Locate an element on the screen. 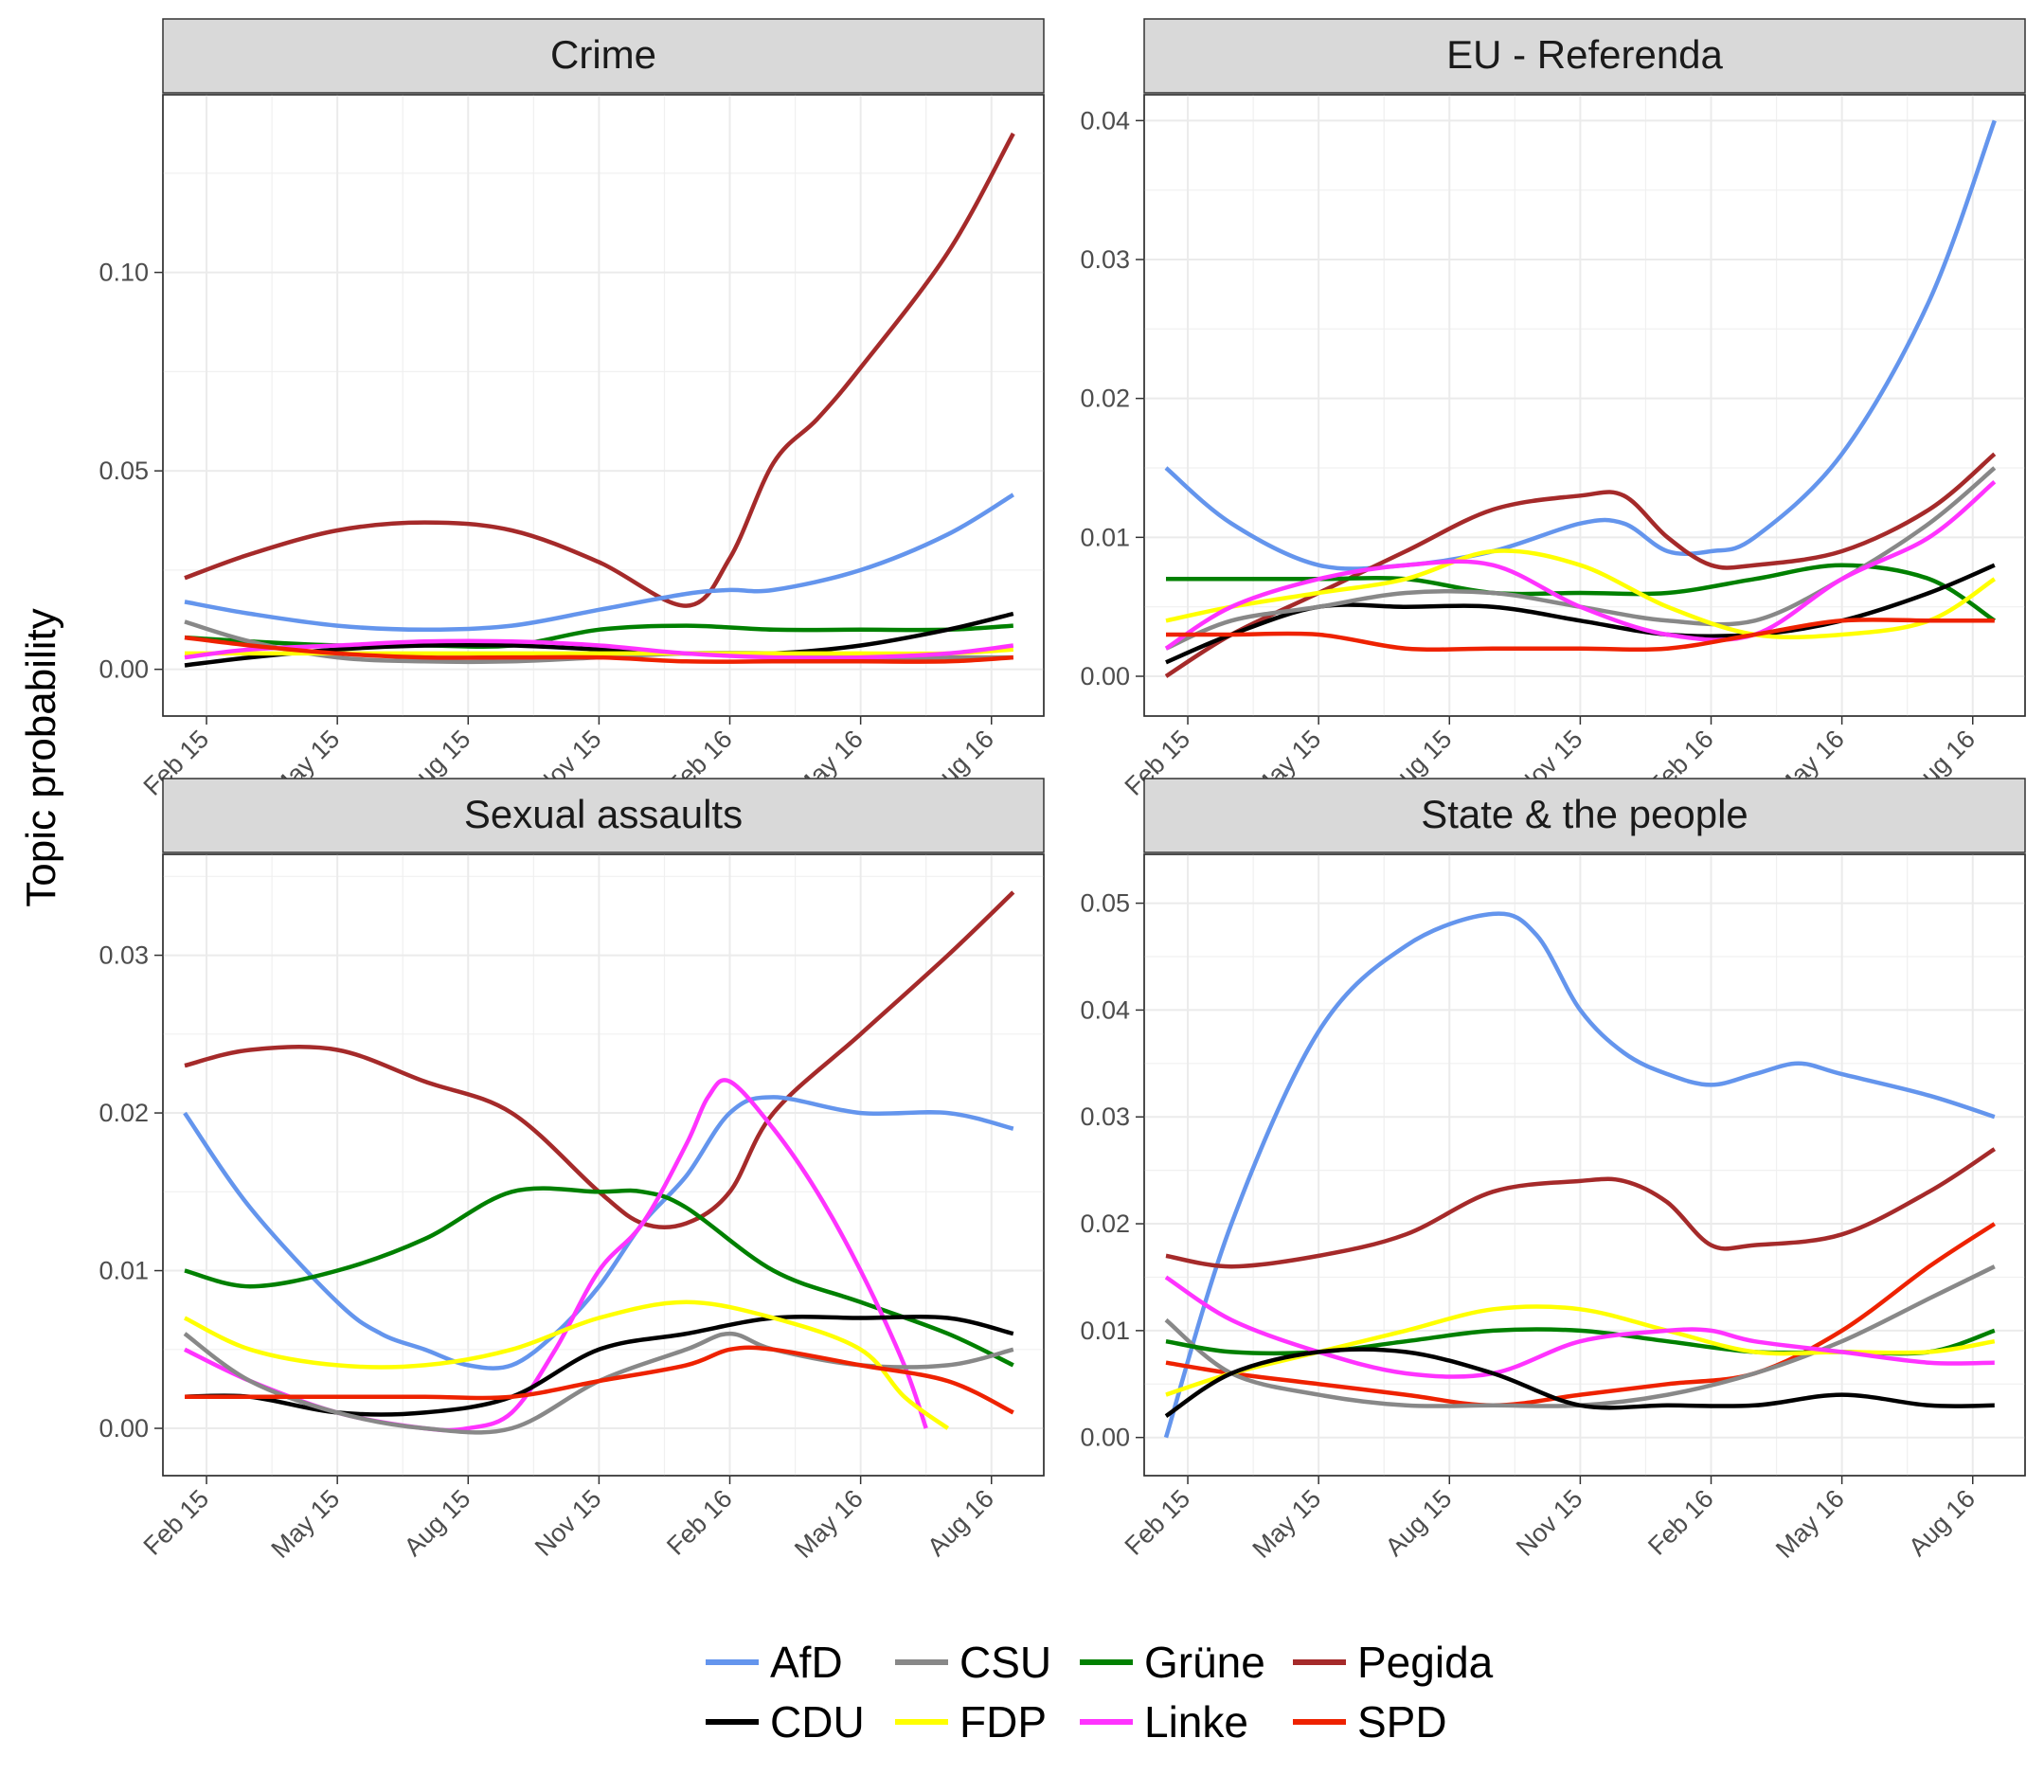 The width and height of the screenshot is (2044, 1792). panel-title: EU - Referenda is located at coordinates (1584, 54).